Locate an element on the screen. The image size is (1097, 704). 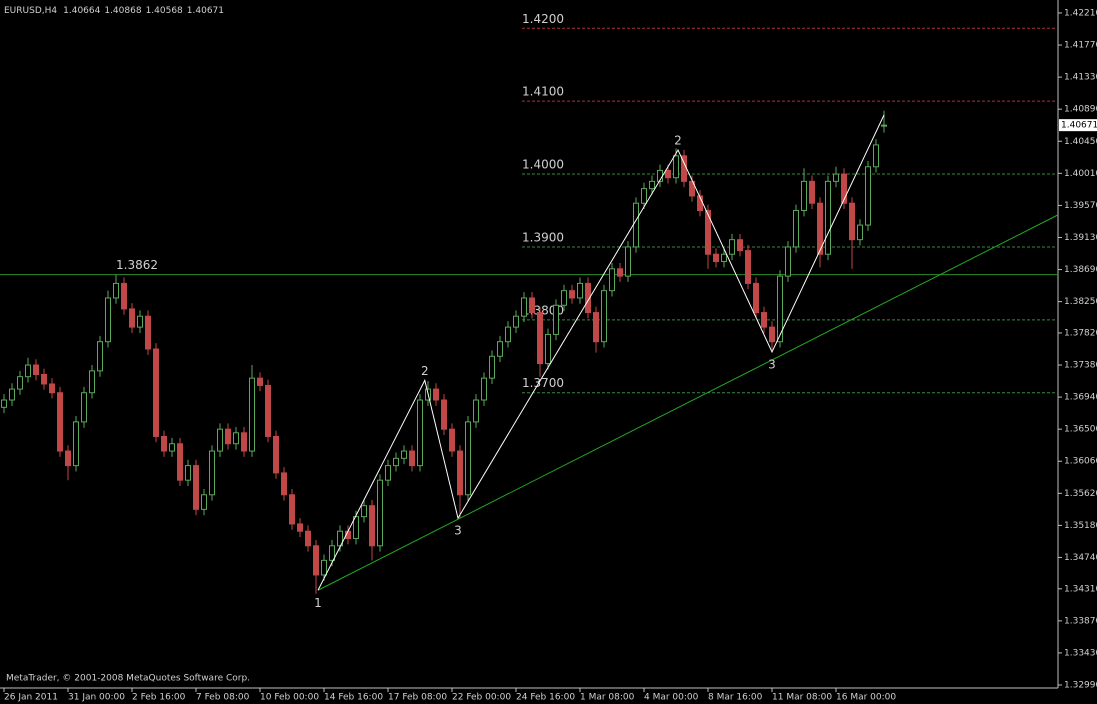
wave-label: 1 is located at coordinates (318, 603).